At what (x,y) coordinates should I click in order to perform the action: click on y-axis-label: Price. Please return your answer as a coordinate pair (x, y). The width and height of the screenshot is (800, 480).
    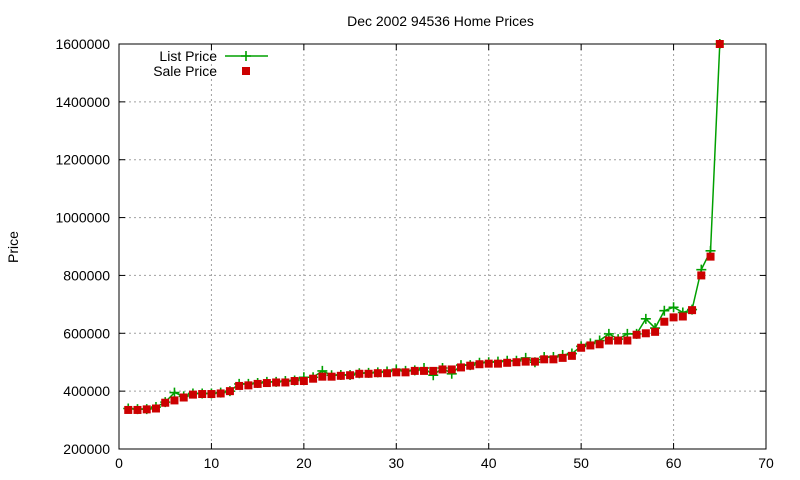
    Looking at the image, I should click on (13, 247).